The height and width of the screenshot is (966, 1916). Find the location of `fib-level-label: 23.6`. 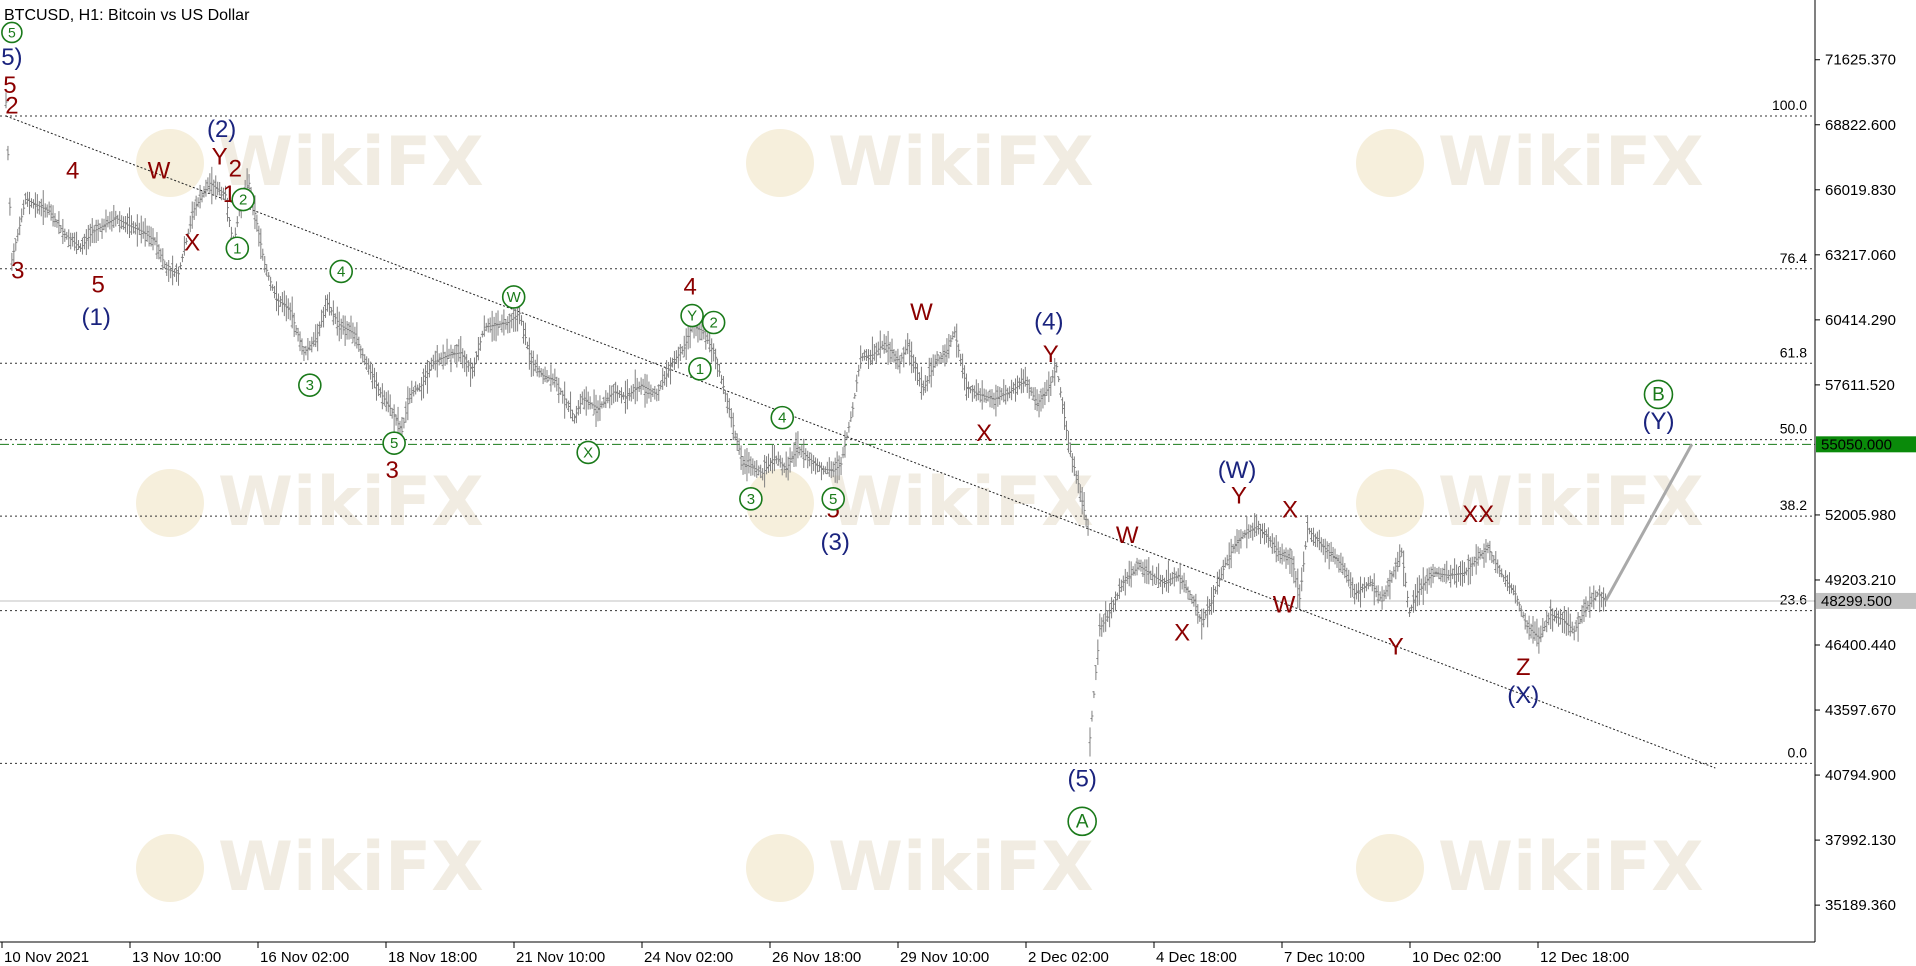

fib-level-label: 23.6 is located at coordinates (1793, 600).